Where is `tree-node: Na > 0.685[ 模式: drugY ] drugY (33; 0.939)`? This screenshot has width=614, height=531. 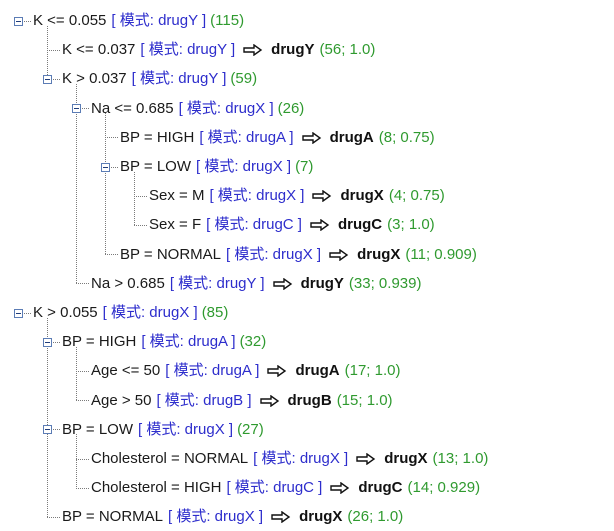 tree-node: Na > 0.685[ 模式: drugY ] drugY (33; 0.939) is located at coordinates (256, 283).